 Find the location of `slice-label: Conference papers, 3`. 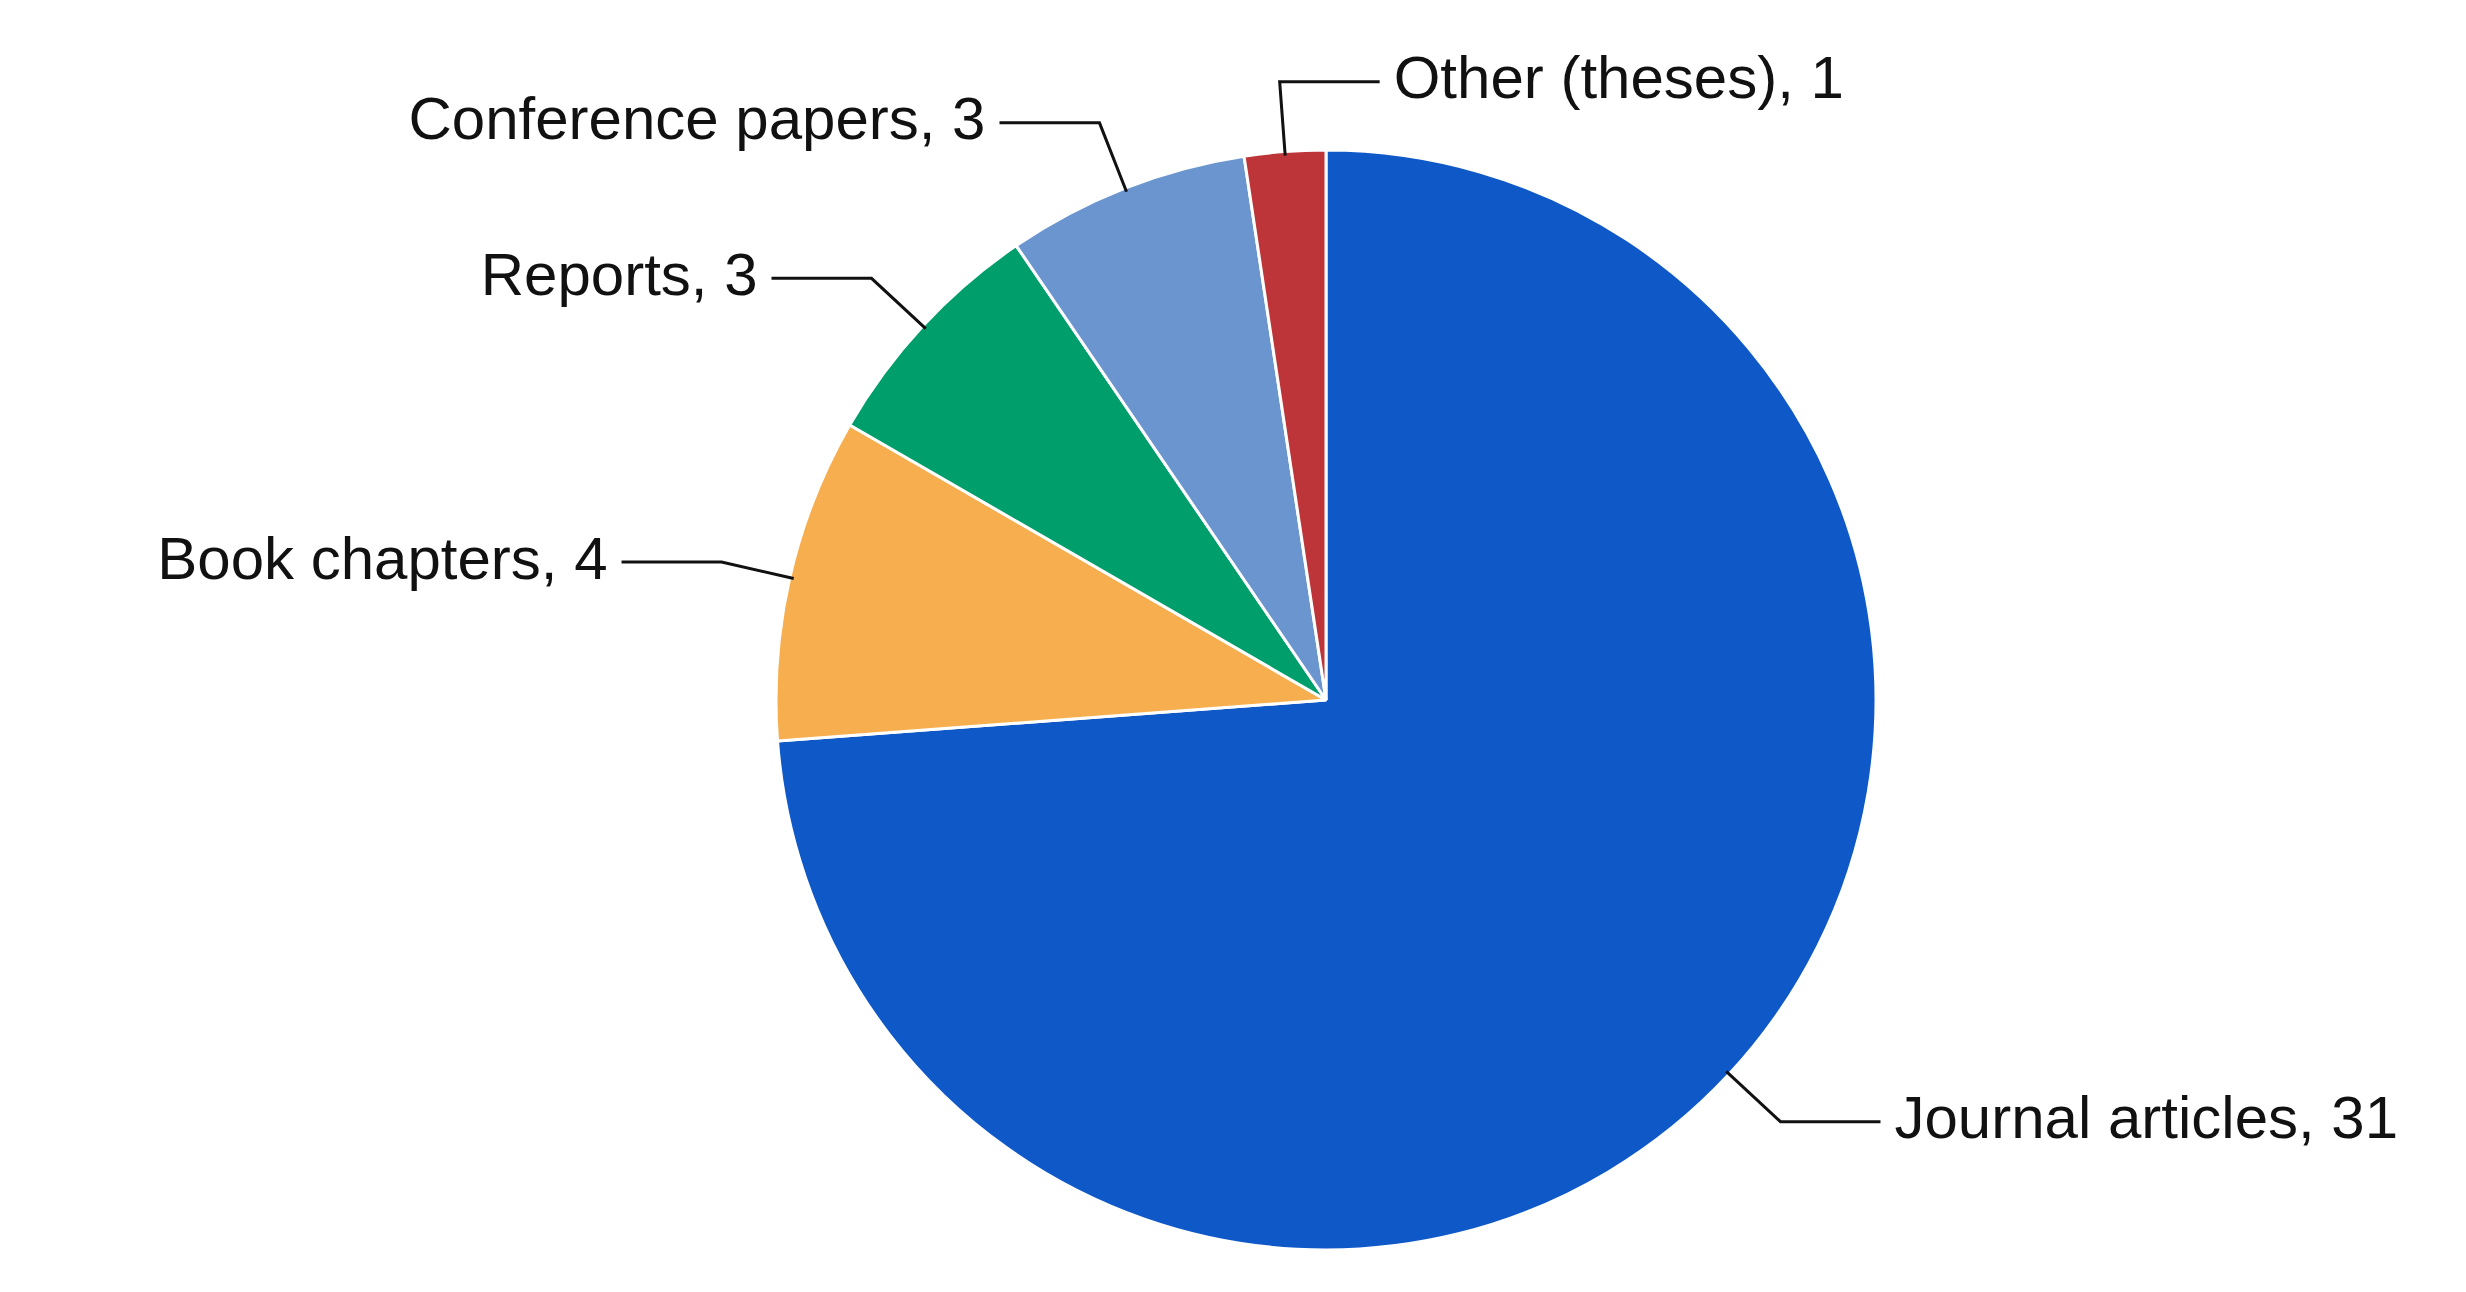

slice-label: Conference papers, 3 is located at coordinates (697, 119).